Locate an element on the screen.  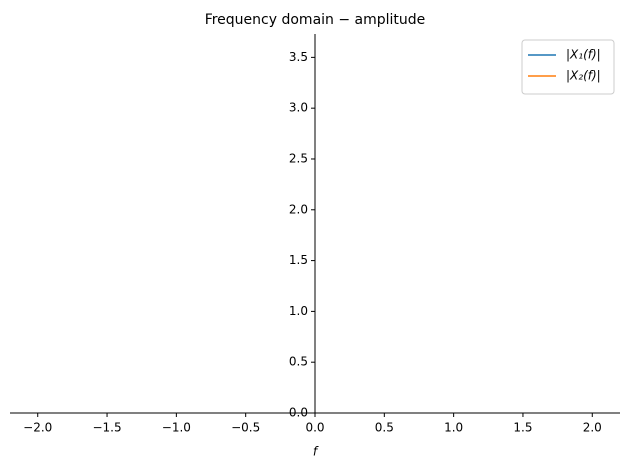
y-tick-label: 1.0 is located at coordinates (298, 311).